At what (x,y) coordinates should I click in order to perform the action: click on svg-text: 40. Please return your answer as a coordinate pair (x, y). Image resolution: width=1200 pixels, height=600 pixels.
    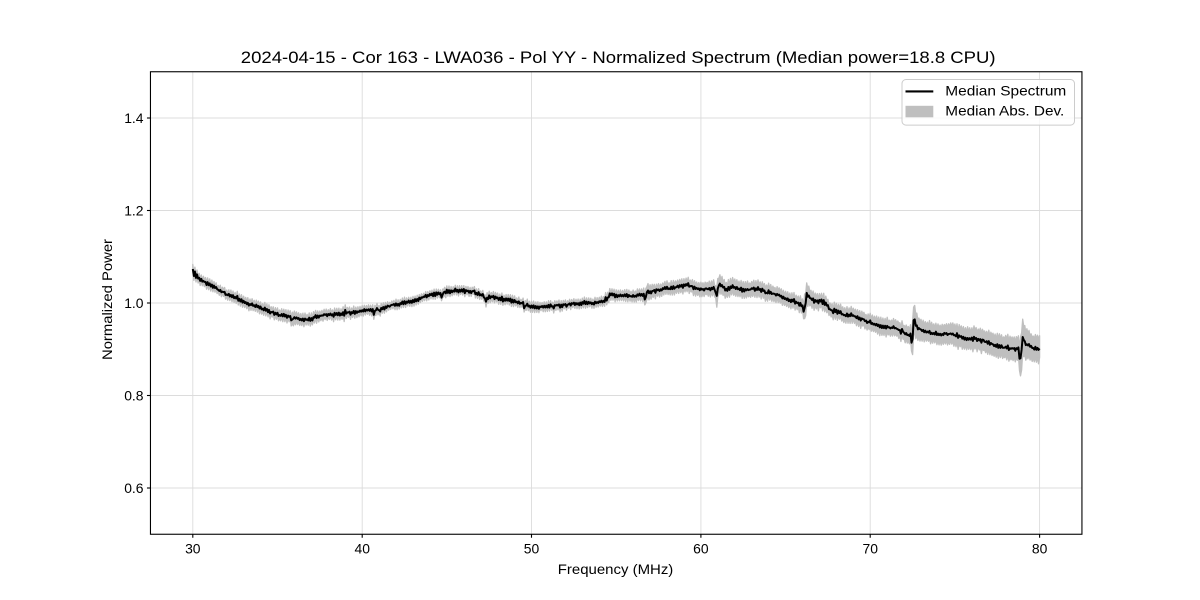
    Looking at the image, I should click on (362, 549).